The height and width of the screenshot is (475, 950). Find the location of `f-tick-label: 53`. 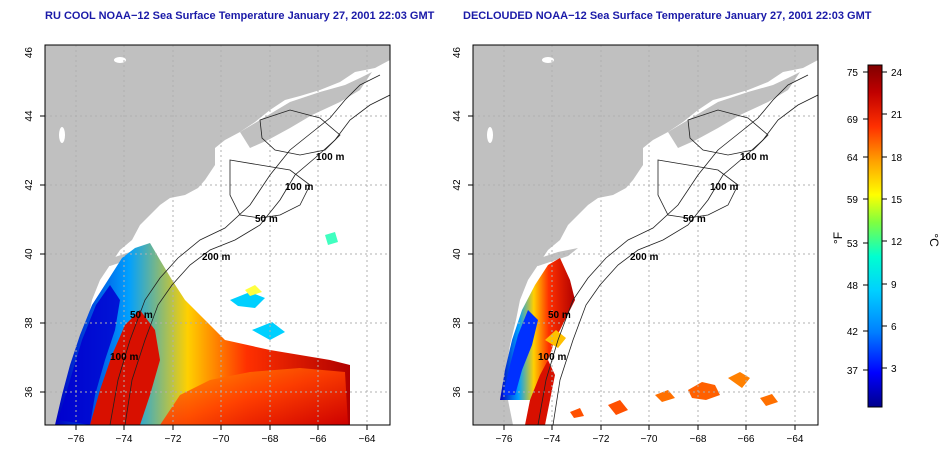

f-tick-label: 53 is located at coordinates (853, 244).